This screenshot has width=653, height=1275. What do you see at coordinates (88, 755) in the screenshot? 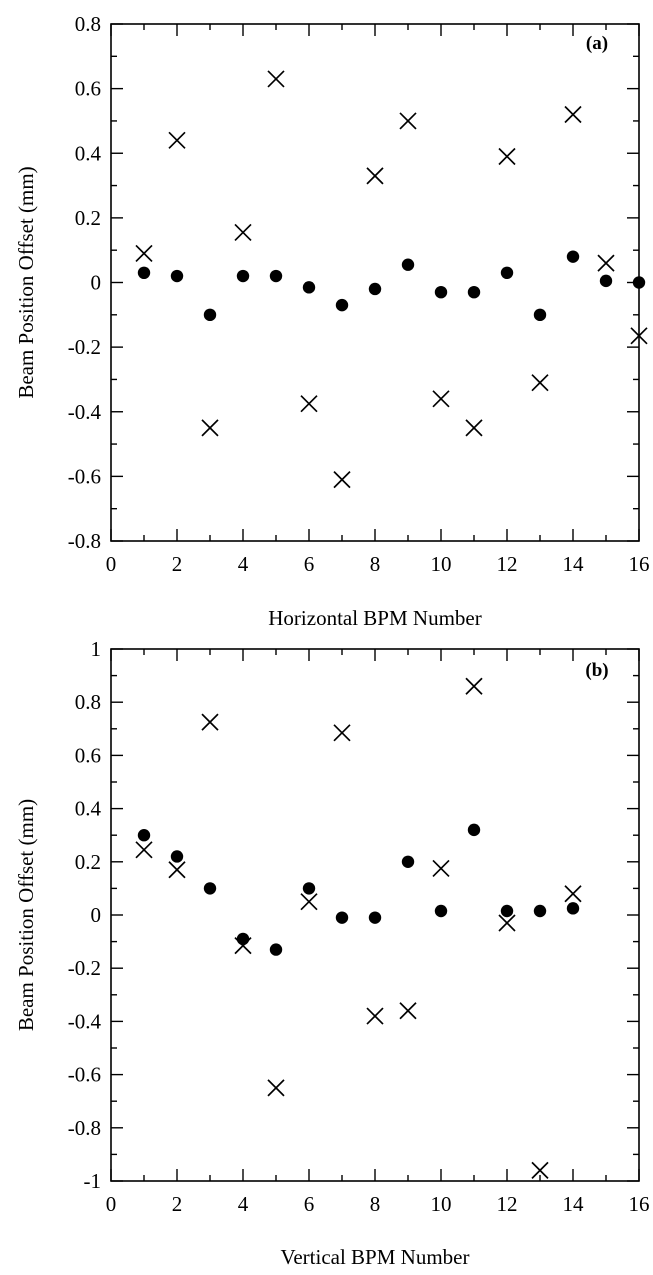
I see `y-tick-label: 0.6` at bounding box center [88, 755].